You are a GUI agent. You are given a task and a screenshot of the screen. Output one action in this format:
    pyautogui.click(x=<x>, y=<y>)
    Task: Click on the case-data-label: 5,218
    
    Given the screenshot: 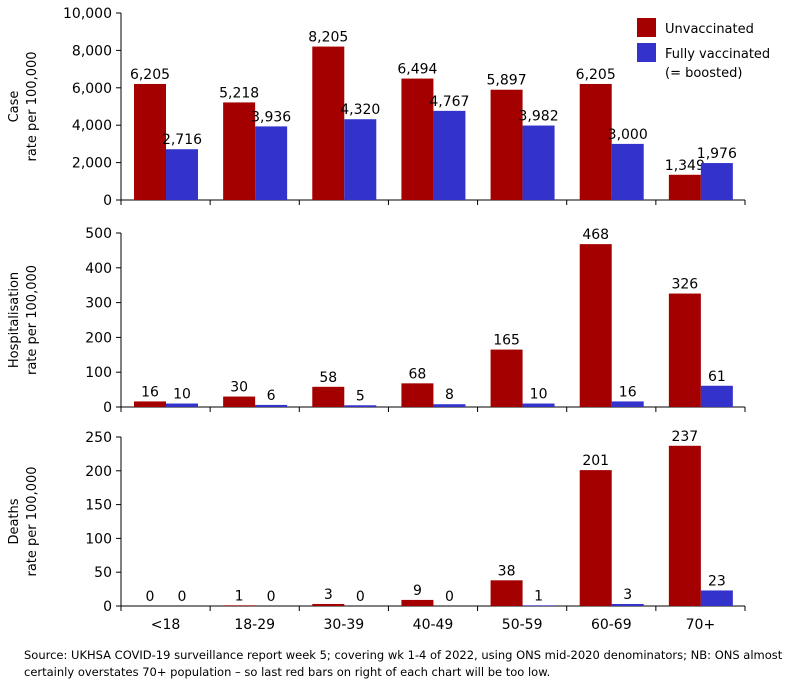 What is the action you would take?
    pyautogui.click(x=239, y=93)
    